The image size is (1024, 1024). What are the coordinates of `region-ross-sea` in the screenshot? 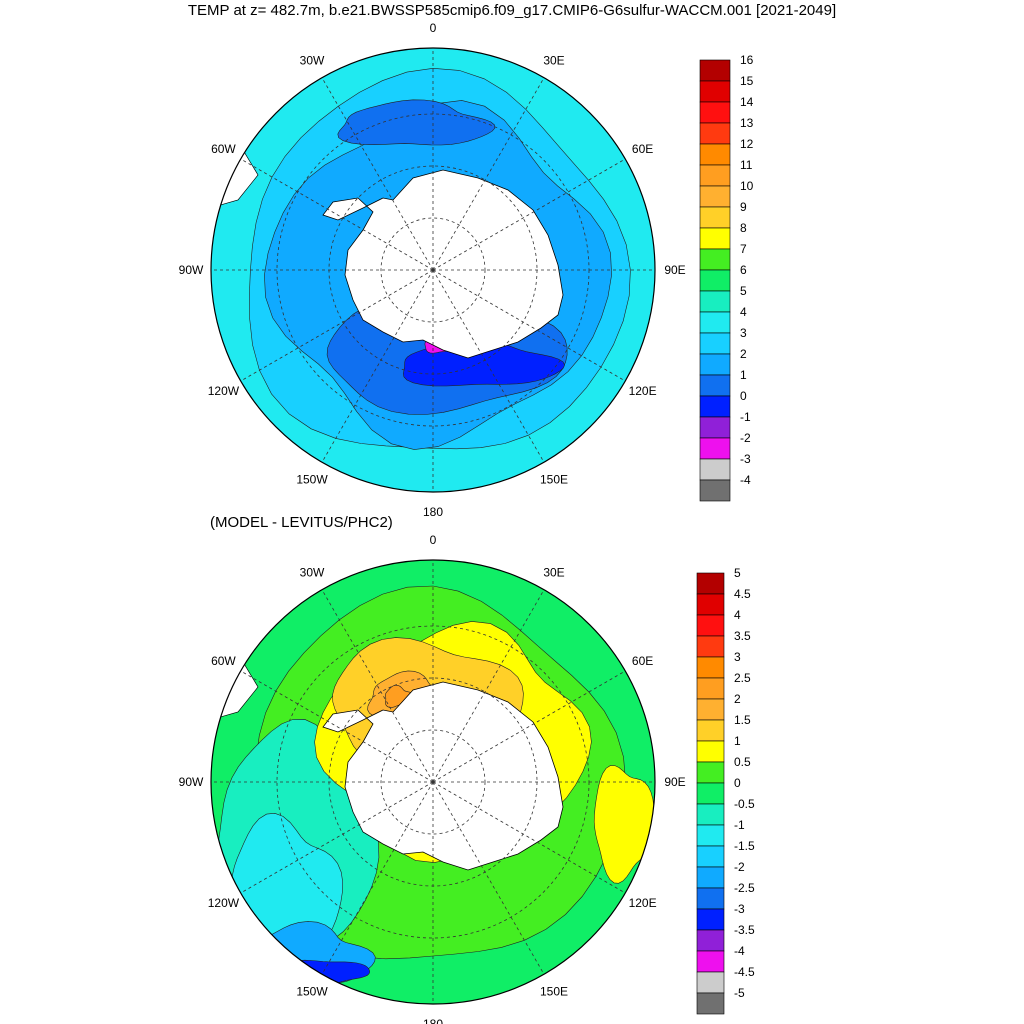 It's located at (416, 122).